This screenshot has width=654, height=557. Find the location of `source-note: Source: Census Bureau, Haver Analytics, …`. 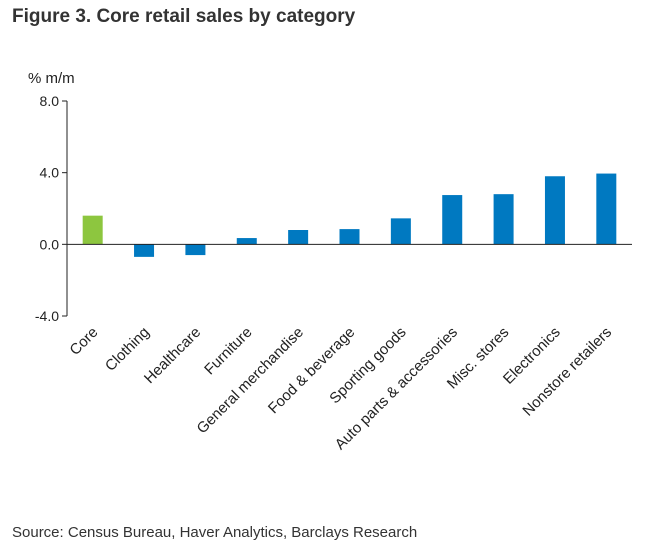

source-note: Source: Census Bureau, Haver Analytics, … is located at coordinates (215, 532).